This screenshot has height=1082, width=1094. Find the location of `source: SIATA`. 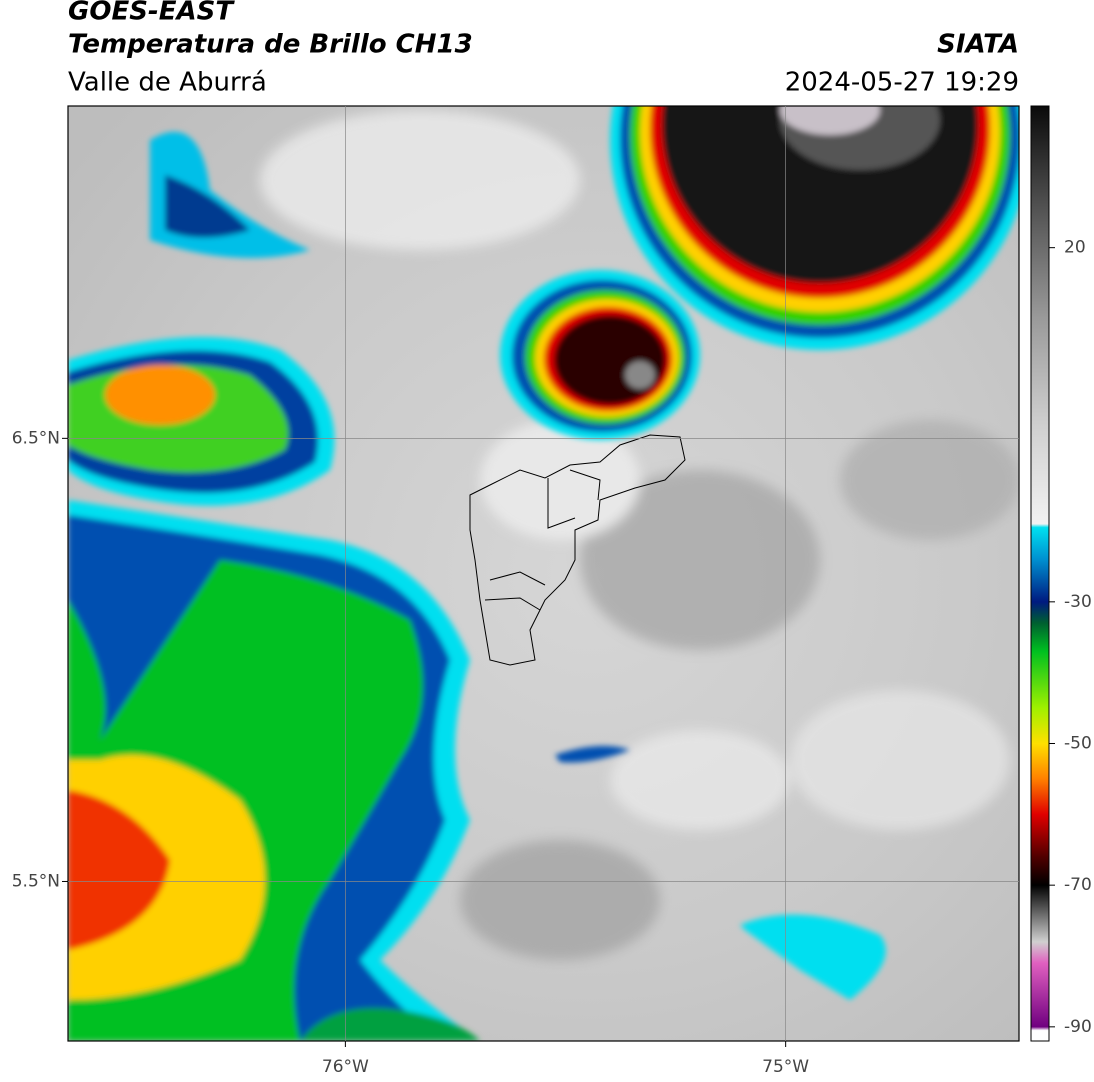

source: SIATA is located at coordinates (978, 45).